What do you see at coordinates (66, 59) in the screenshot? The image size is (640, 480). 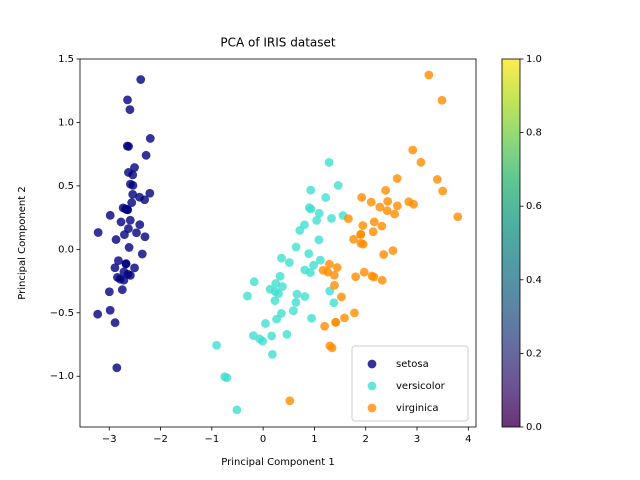 I see `y-tick-label: 1.5` at bounding box center [66, 59].